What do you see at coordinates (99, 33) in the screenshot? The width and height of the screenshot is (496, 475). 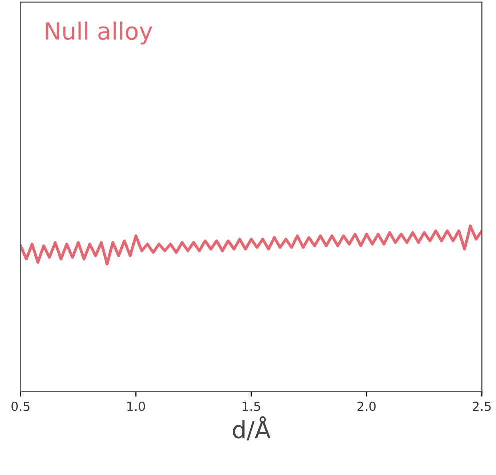 I see `chart-title: Null alloy` at bounding box center [99, 33].